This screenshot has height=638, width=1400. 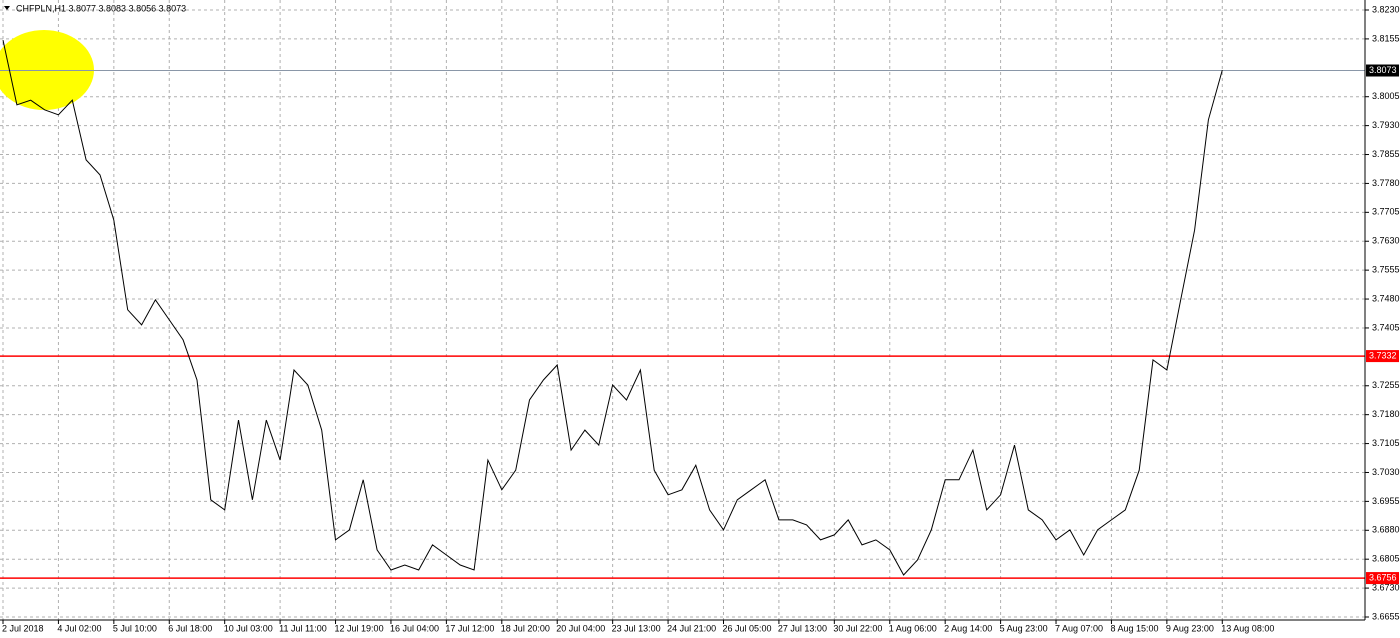 What do you see at coordinates (1386, 559) in the screenshot?
I see `y-tick-label: 3.6805` at bounding box center [1386, 559].